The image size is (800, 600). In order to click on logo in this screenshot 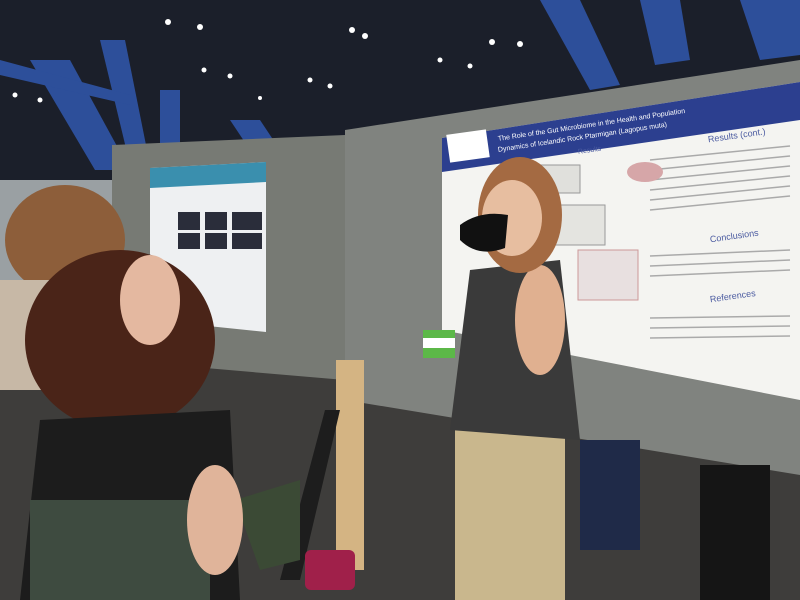, I will do `click(468, 146)`.